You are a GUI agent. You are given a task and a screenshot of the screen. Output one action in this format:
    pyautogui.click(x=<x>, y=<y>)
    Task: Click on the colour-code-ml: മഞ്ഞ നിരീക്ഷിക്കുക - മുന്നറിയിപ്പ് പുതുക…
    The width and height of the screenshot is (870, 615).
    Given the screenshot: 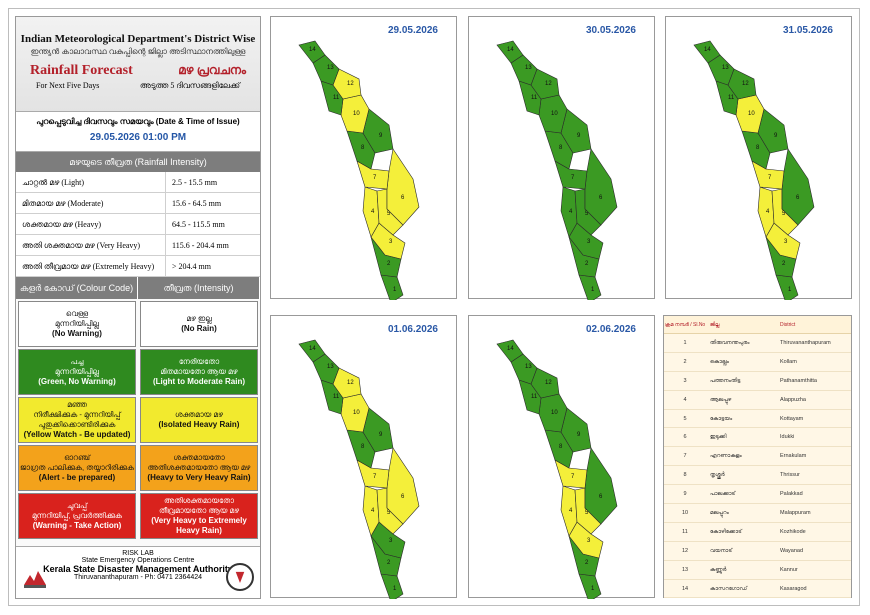 What is the action you would take?
    pyautogui.click(x=77, y=414)
    